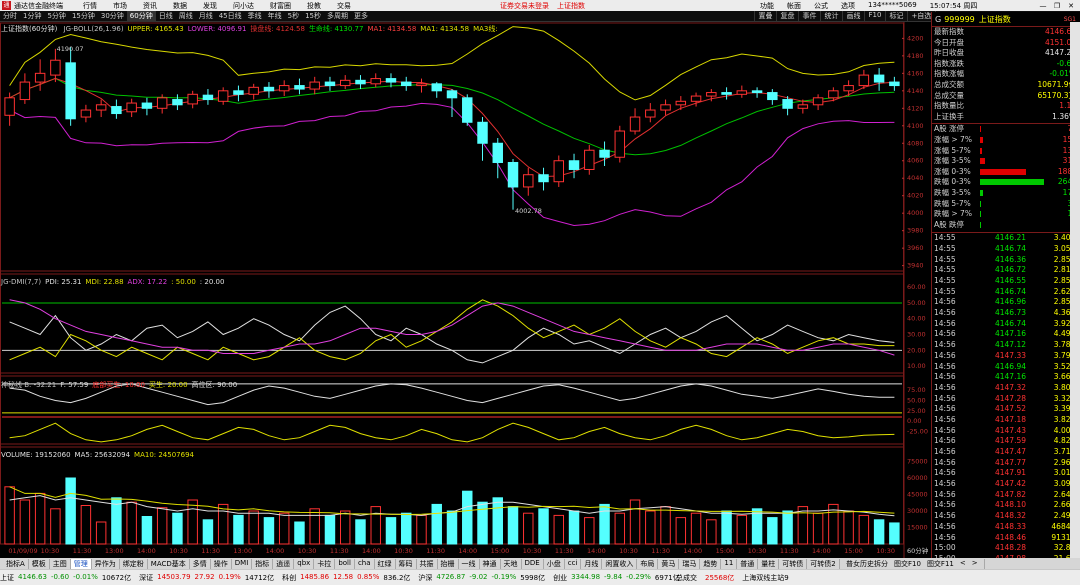 The image size is (1080, 585). Describe the element at coordinates (60, 563) in the screenshot. I see `indicator-tab-2: 主图` at that location.